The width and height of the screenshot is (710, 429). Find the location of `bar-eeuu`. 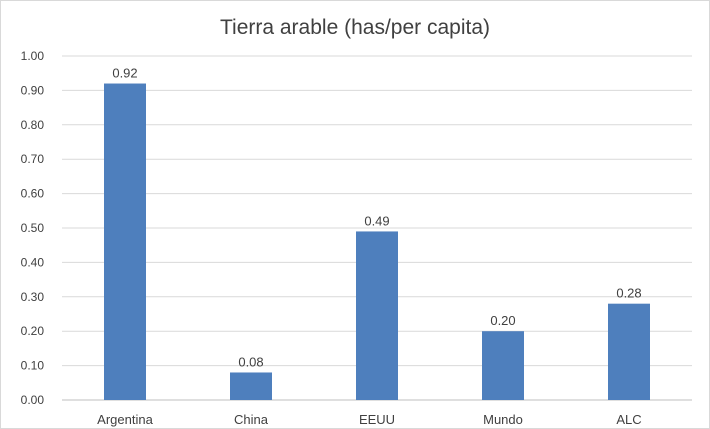

bar-eeuu is located at coordinates (377, 315).